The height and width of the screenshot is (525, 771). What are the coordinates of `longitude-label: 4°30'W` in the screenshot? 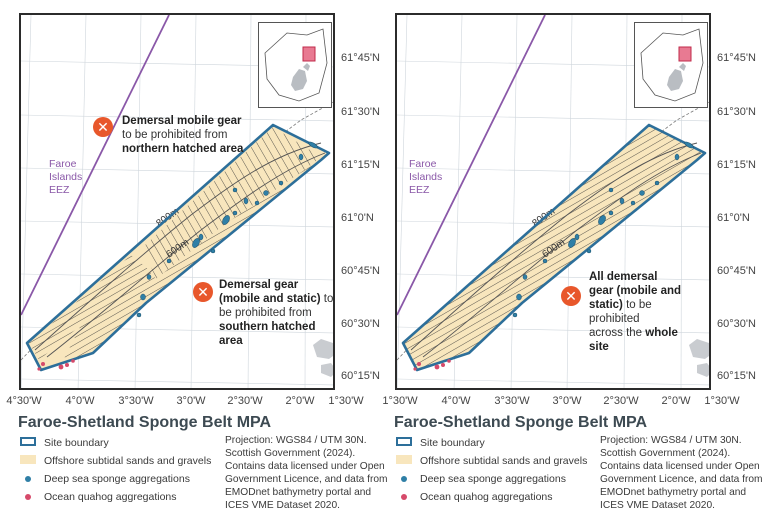 It's located at (24, 401).